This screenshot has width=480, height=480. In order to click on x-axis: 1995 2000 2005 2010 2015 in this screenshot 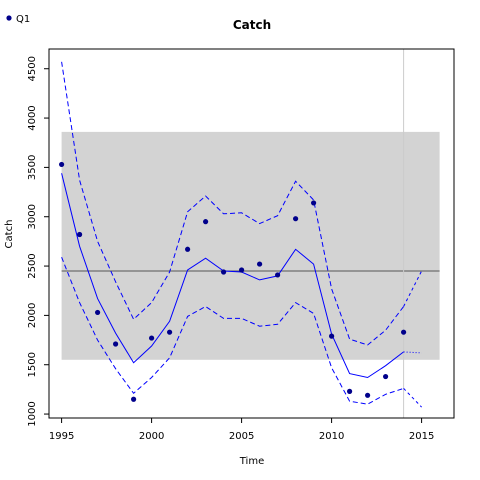, I will do `click(241, 430)`.